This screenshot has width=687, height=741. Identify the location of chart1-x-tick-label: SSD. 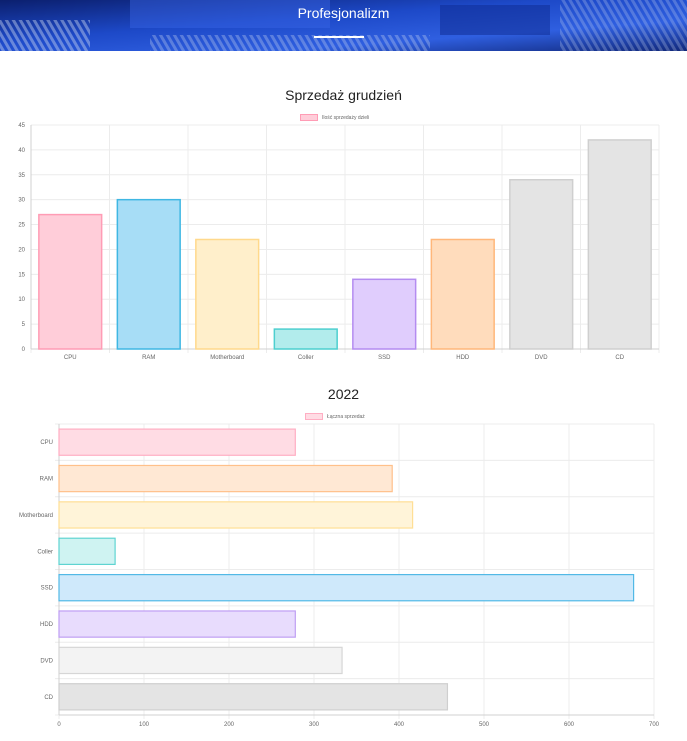
(384, 358).